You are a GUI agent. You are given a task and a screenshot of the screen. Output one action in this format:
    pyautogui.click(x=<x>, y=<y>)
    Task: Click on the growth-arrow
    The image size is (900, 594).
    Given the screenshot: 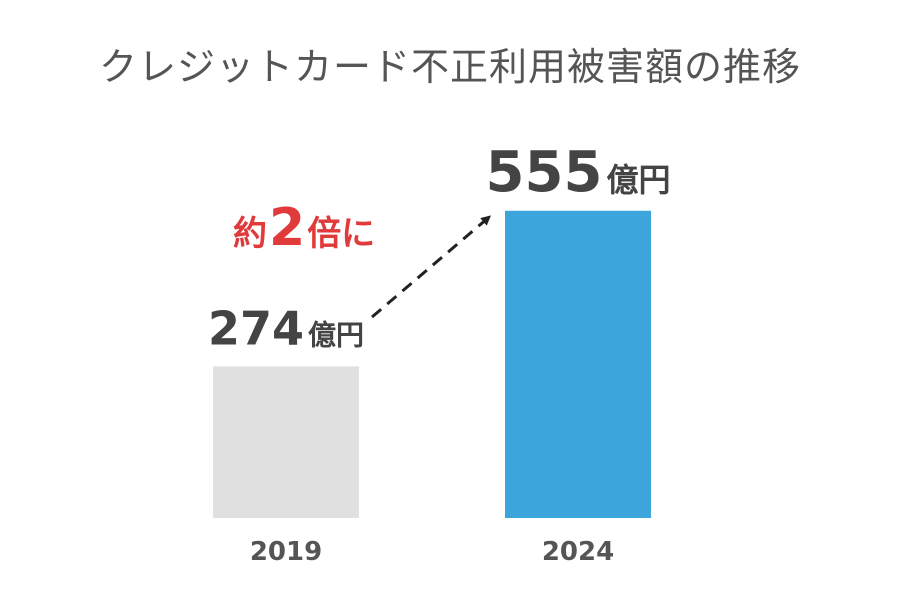 What is the action you would take?
    pyautogui.click(x=431, y=267)
    